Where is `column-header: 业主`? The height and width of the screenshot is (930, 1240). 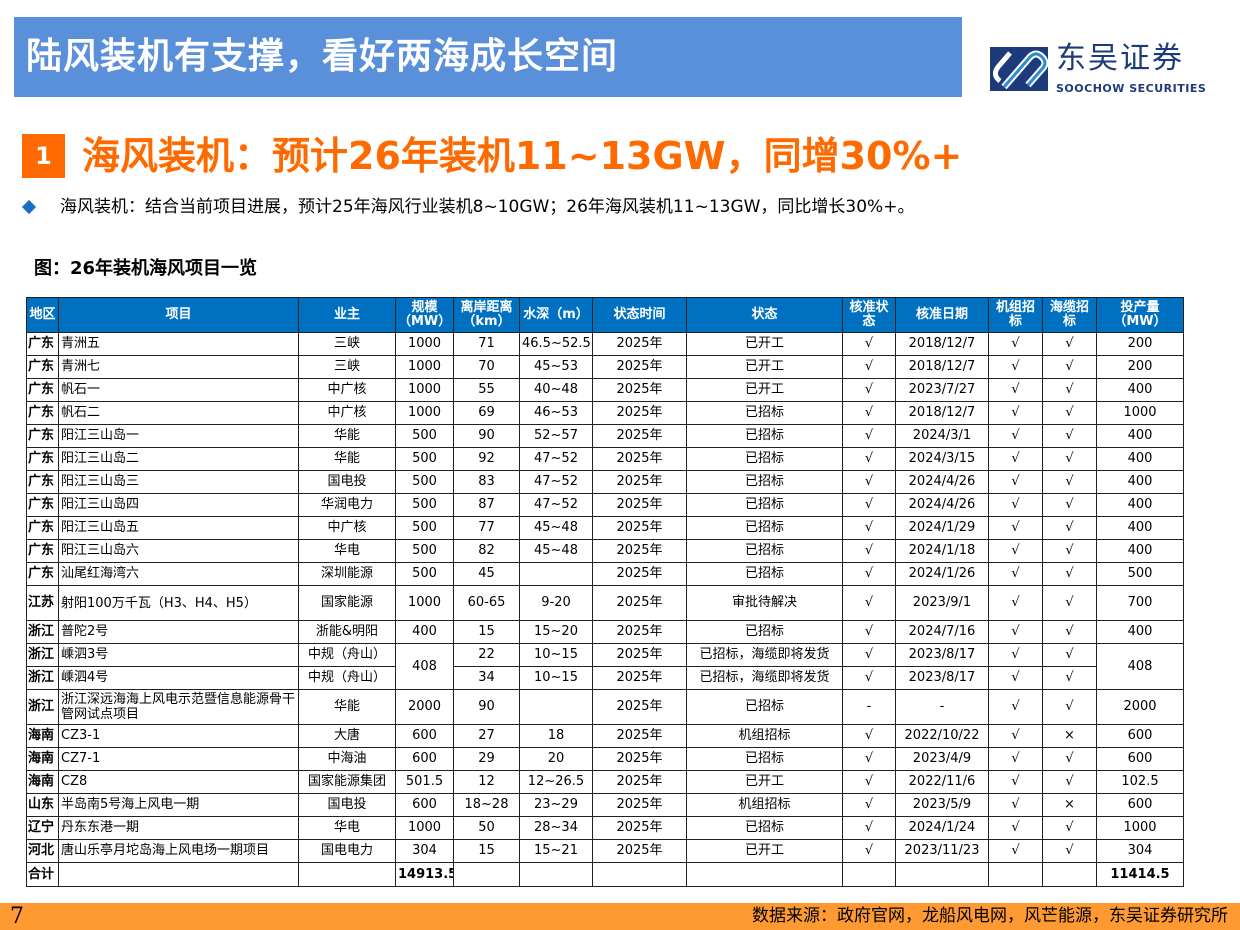 column-header: 业主 is located at coordinates (347, 315).